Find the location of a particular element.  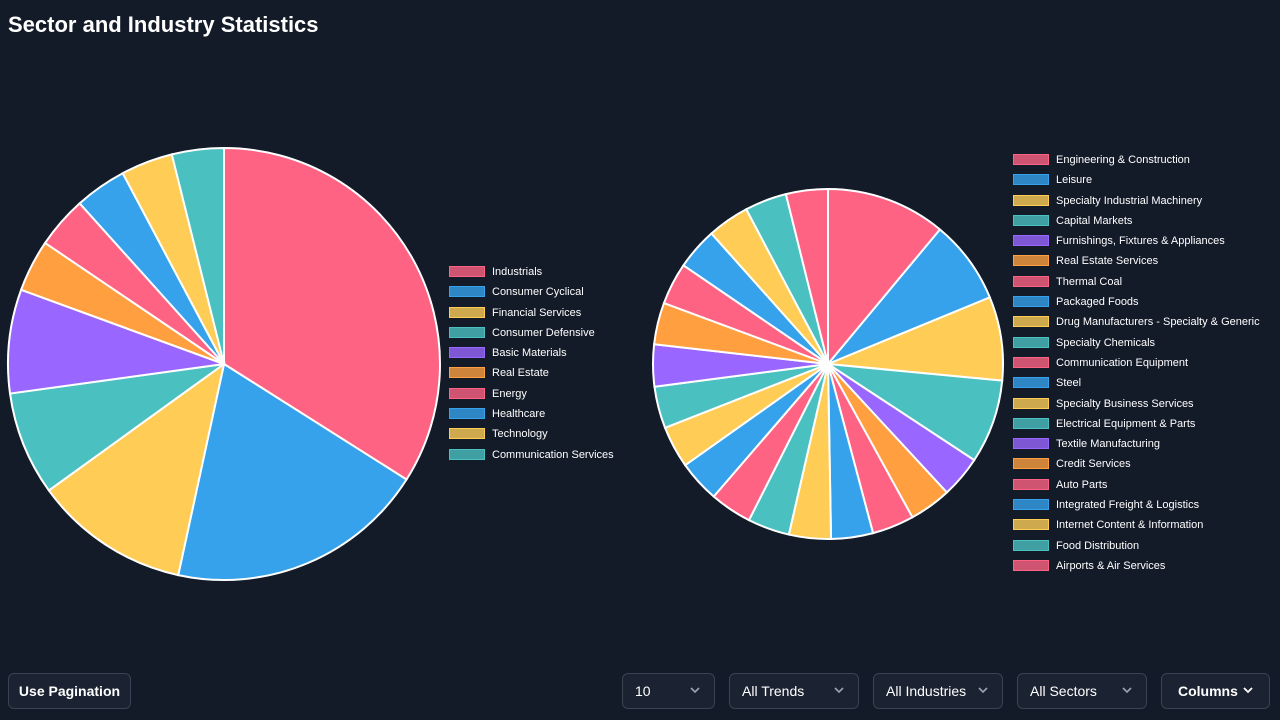

use-pagination-button: Use Pagination is located at coordinates (69, 691).